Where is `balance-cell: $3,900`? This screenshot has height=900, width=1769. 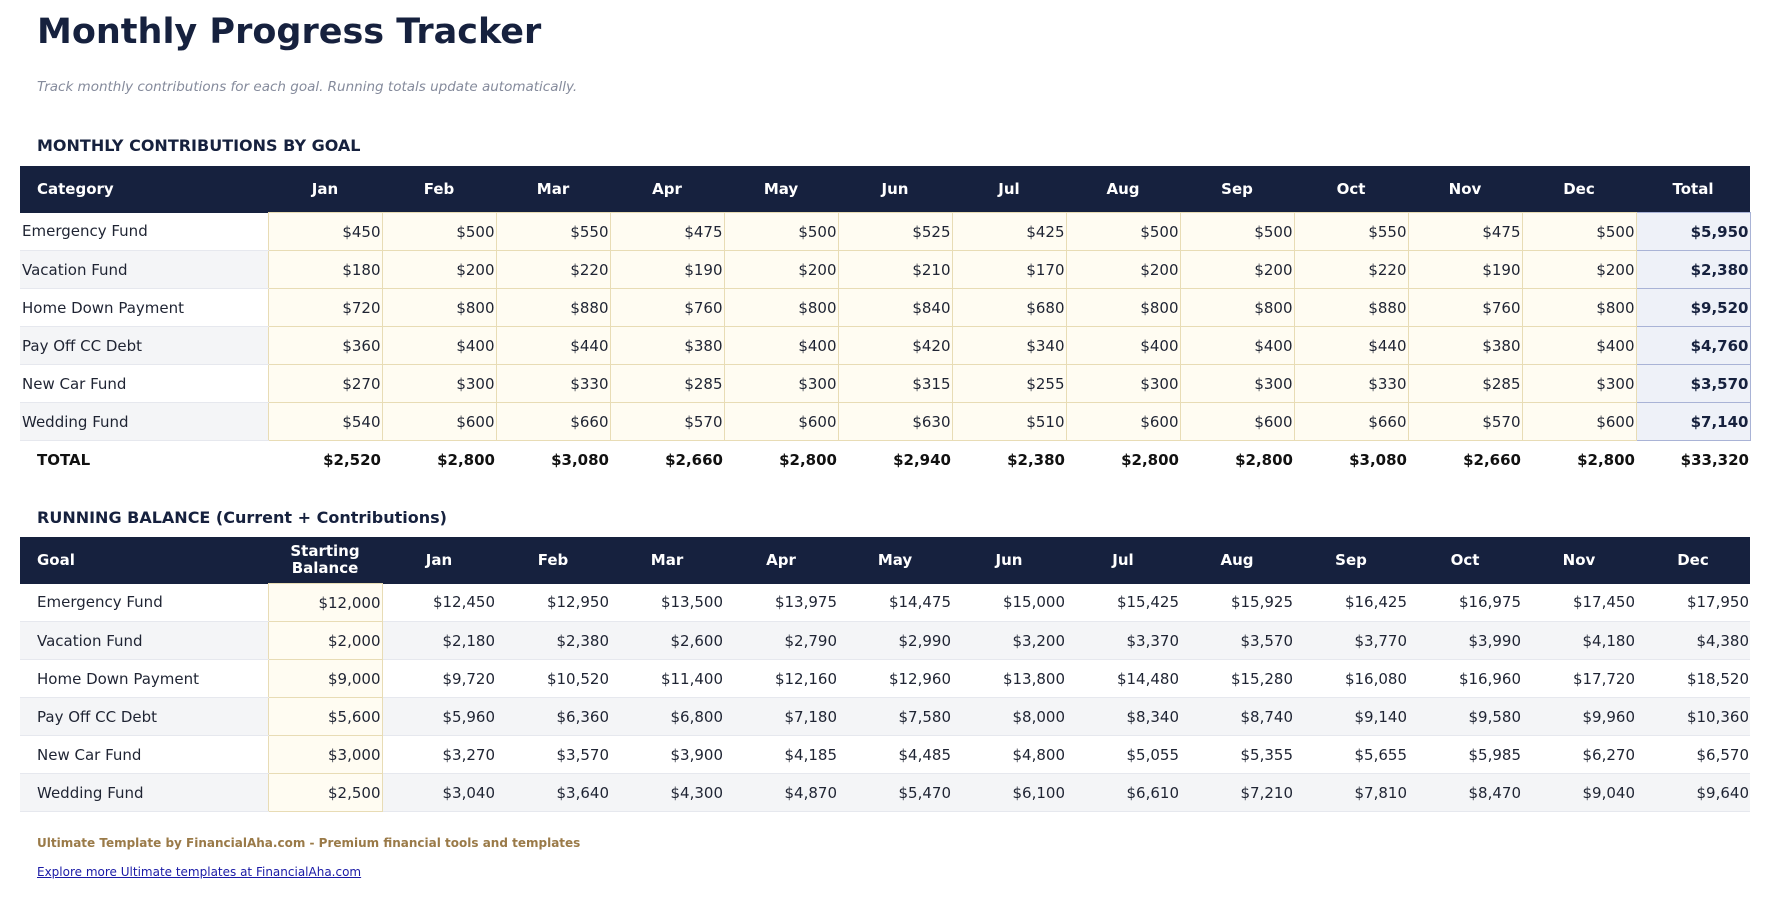 balance-cell: $3,900 is located at coordinates (667, 754).